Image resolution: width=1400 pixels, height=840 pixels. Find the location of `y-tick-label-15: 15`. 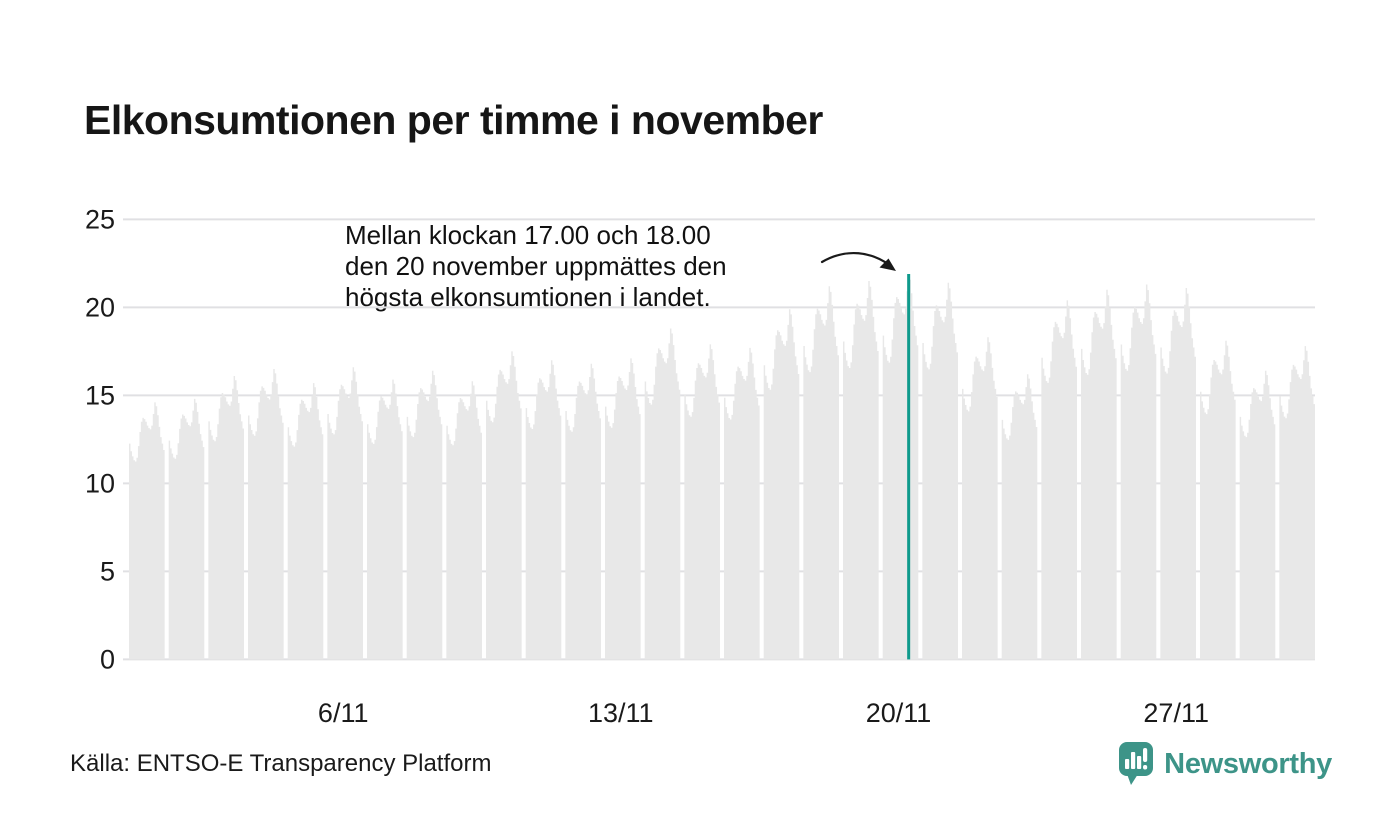

y-tick-label-15: 15 is located at coordinates (100, 395).